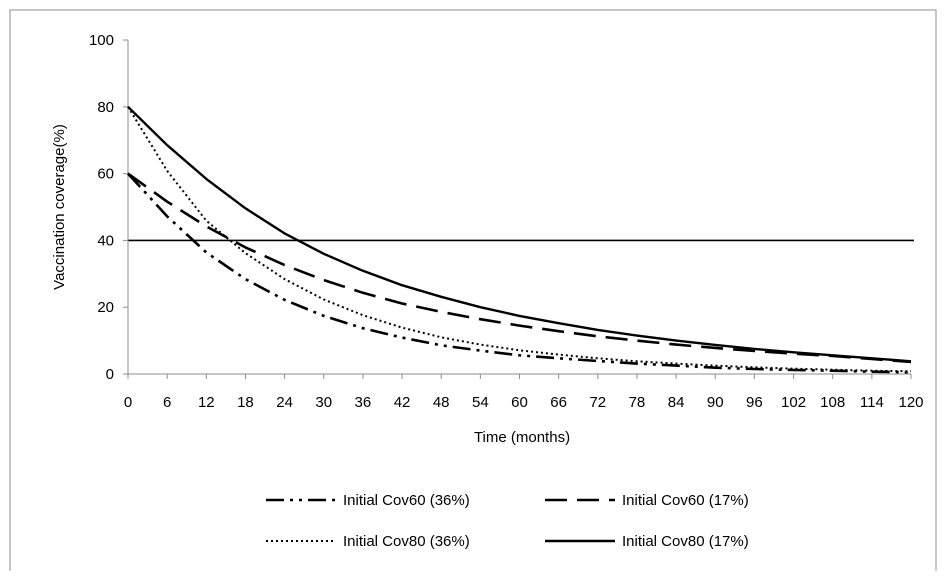  Describe the element at coordinates (910, 402) in the screenshot. I see `x-tick-label: 120` at that location.